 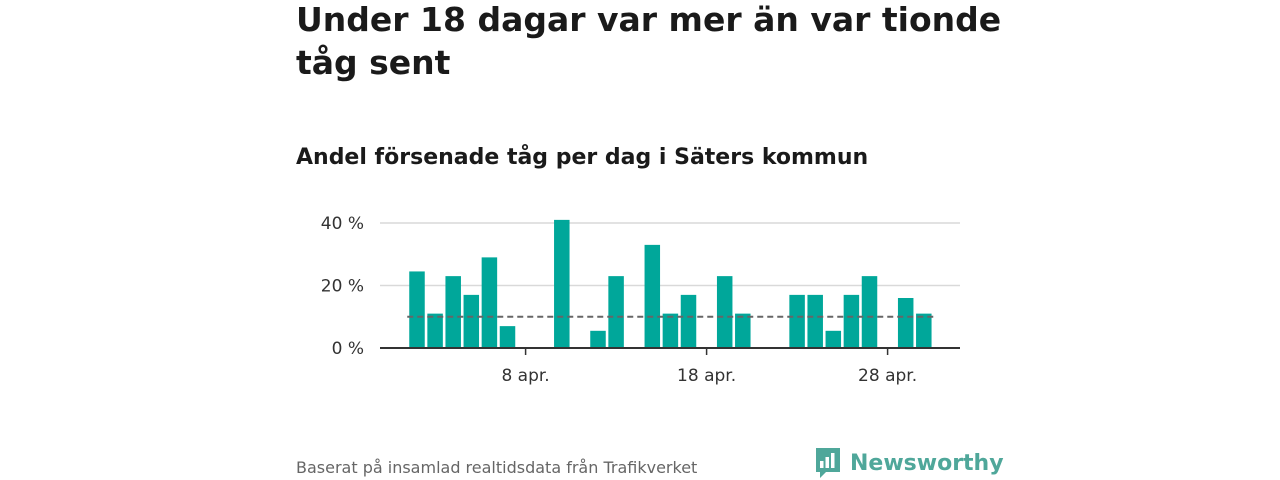 I want to click on y-tick-label: 40 %, so click(x=342, y=224).